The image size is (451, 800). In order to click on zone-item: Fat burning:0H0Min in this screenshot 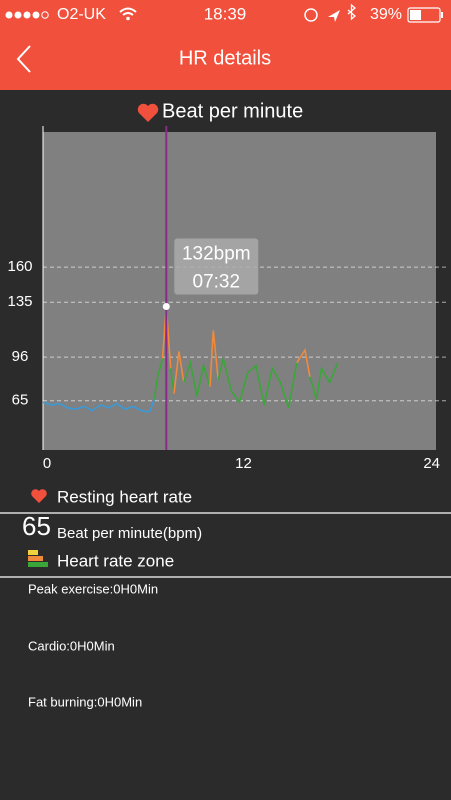, I will do `click(85, 701)`.